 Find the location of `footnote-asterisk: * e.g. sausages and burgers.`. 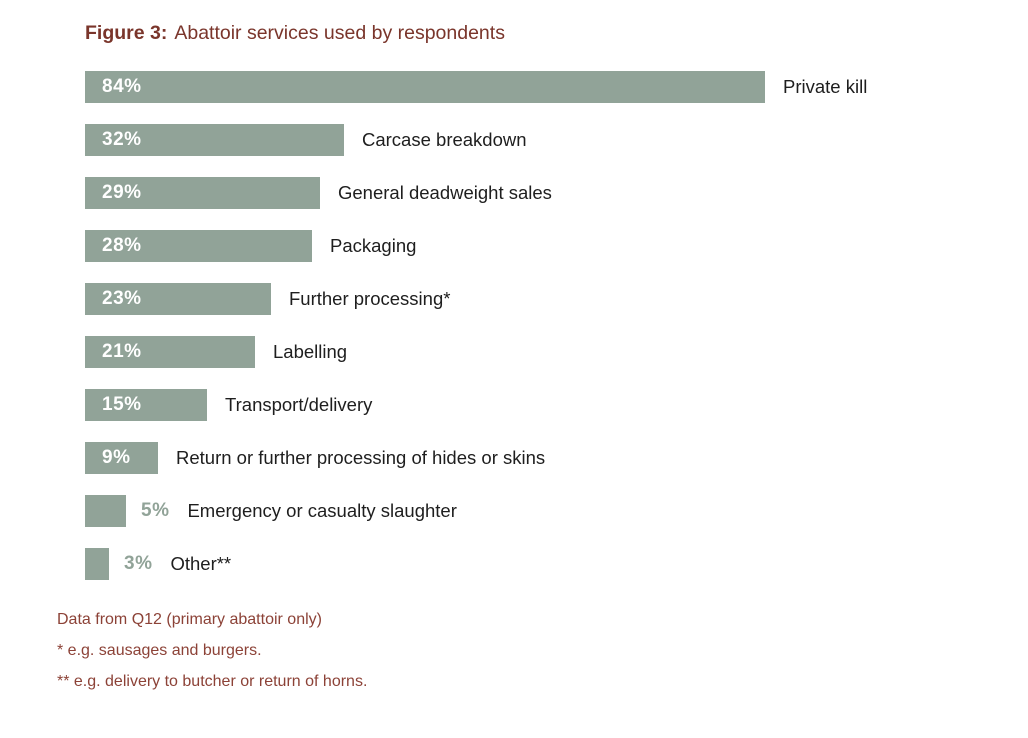

footnote-asterisk: * e.g. sausages and burgers. is located at coordinates (159, 650).